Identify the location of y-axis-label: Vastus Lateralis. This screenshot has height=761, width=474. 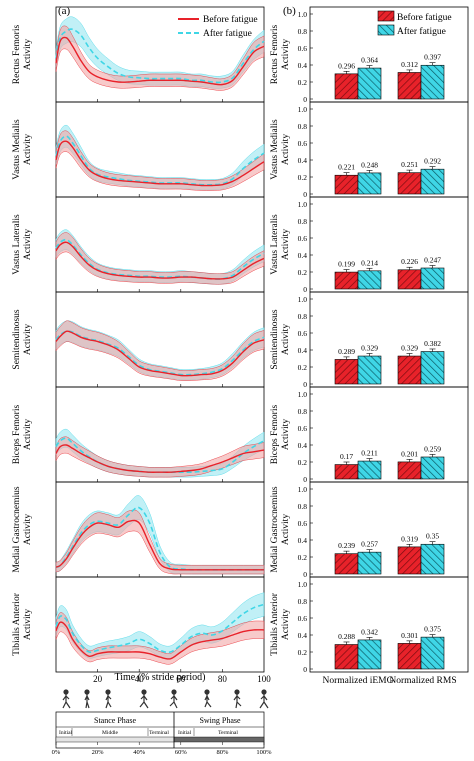
(17, 244).